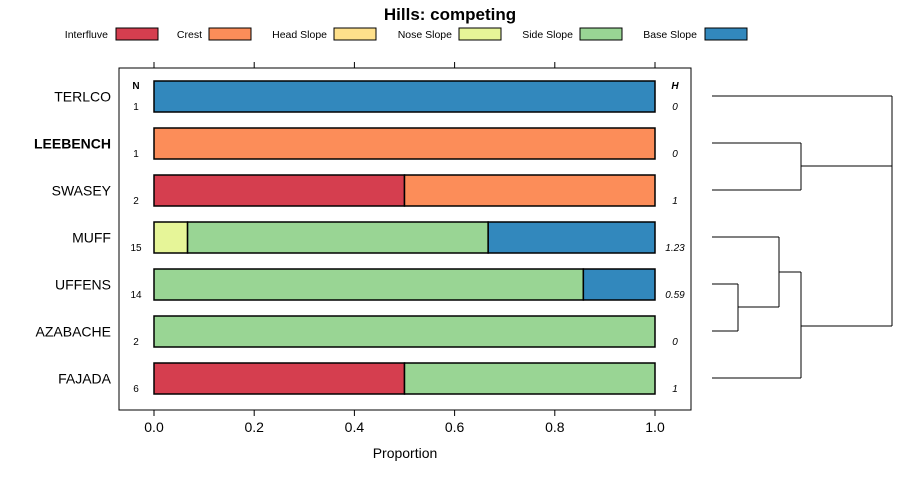 The width and height of the screenshot is (900, 480). What do you see at coordinates (480, 34) in the screenshot?
I see `legend-swatch-nose-slope` at bounding box center [480, 34].